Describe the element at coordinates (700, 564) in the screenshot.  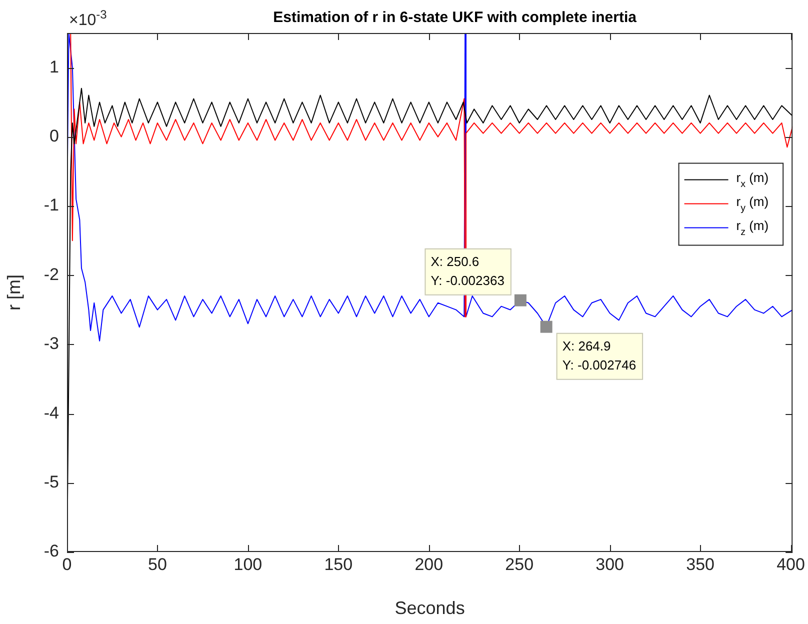
I see `x-tick-label: 350` at that location.